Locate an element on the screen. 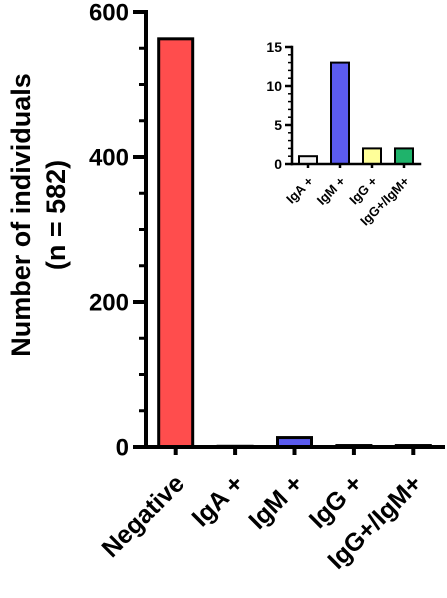 The height and width of the screenshot is (598, 447). y-tick-label: 600 is located at coordinates (109, 13).